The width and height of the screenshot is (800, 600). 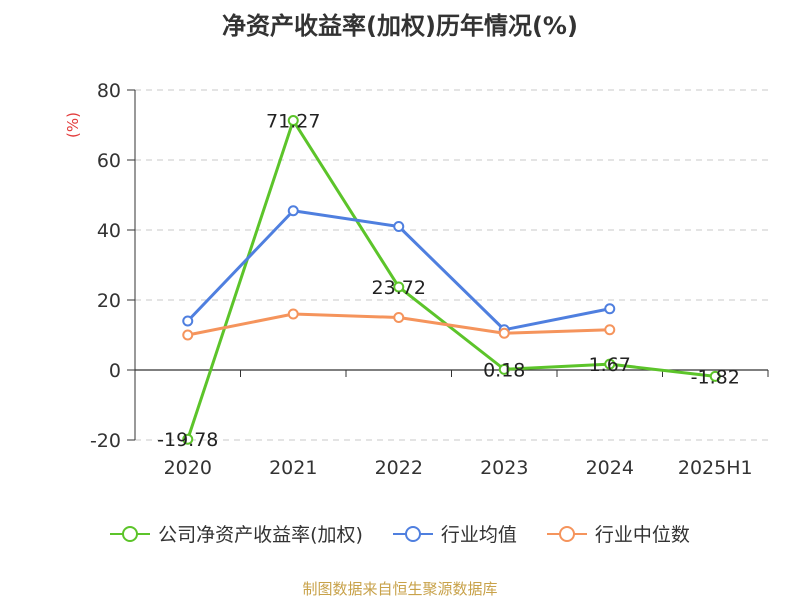 I want to click on y-tick-label: 80, so click(x=109, y=91).